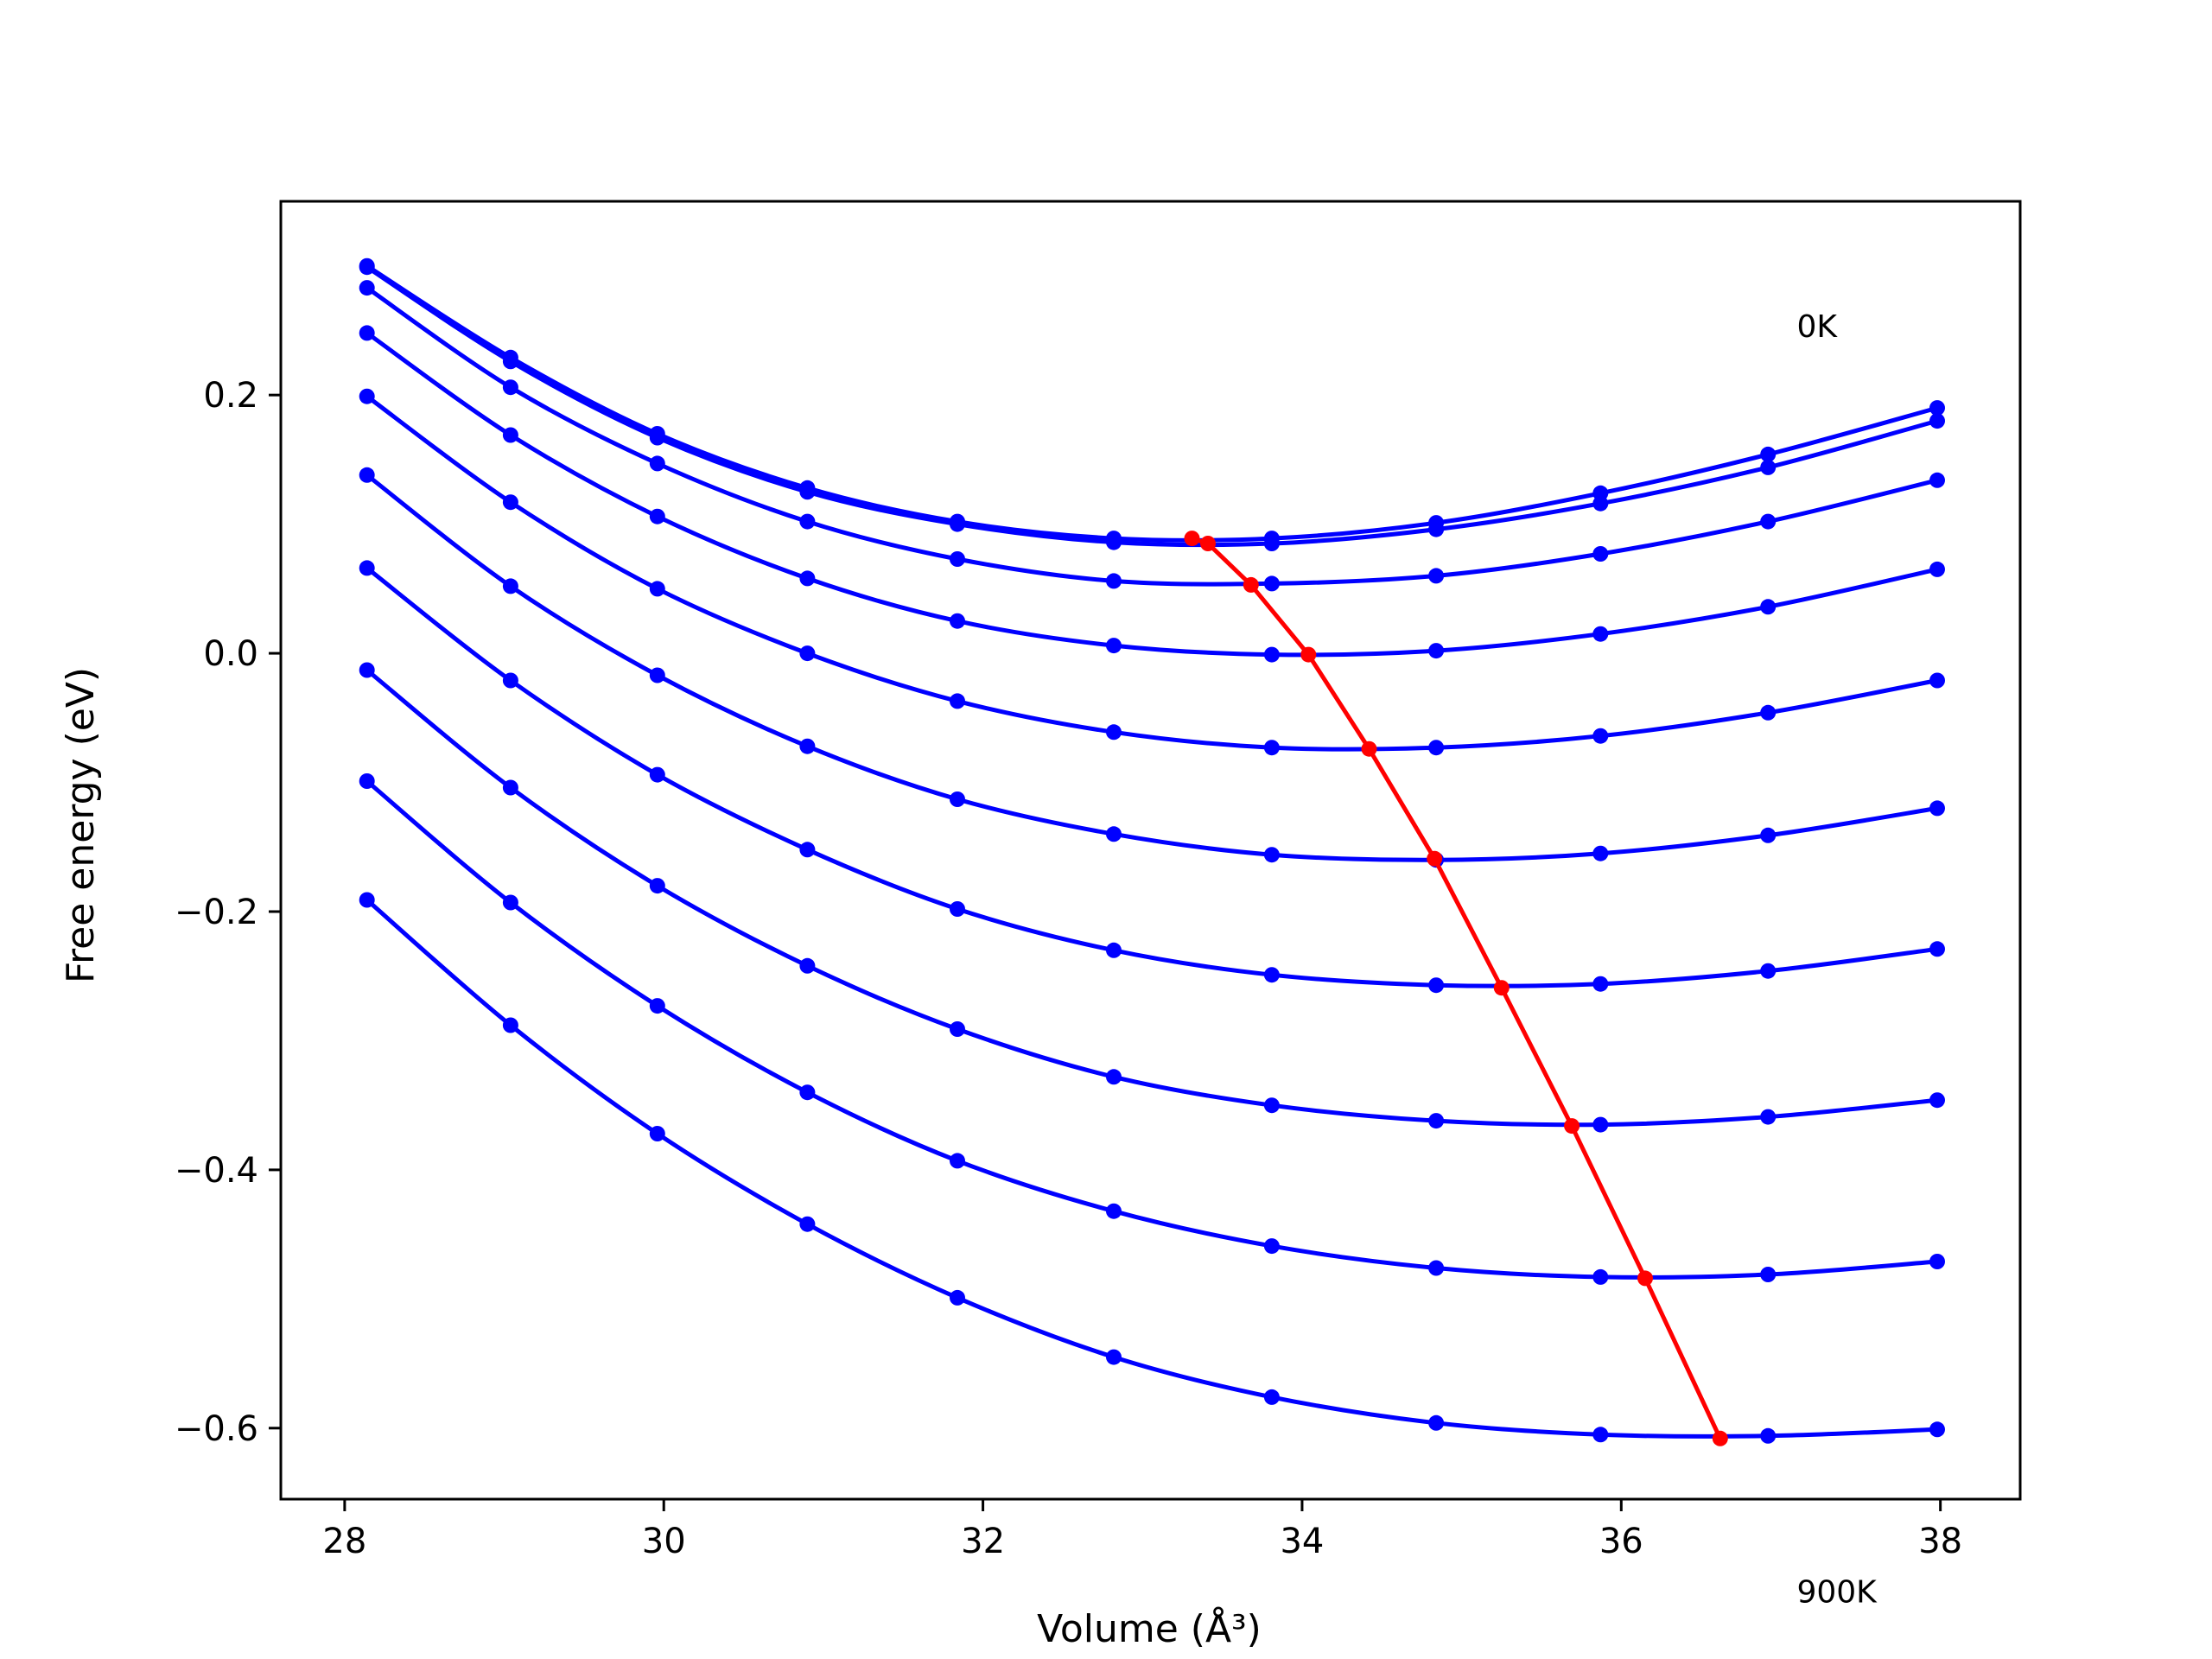 Image resolution: width=2212 pixels, height=1659 pixels. What do you see at coordinates (81, 825) in the screenshot?
I see `y-axis-label: Free energy (eV)` at bounding box center [81, 825].